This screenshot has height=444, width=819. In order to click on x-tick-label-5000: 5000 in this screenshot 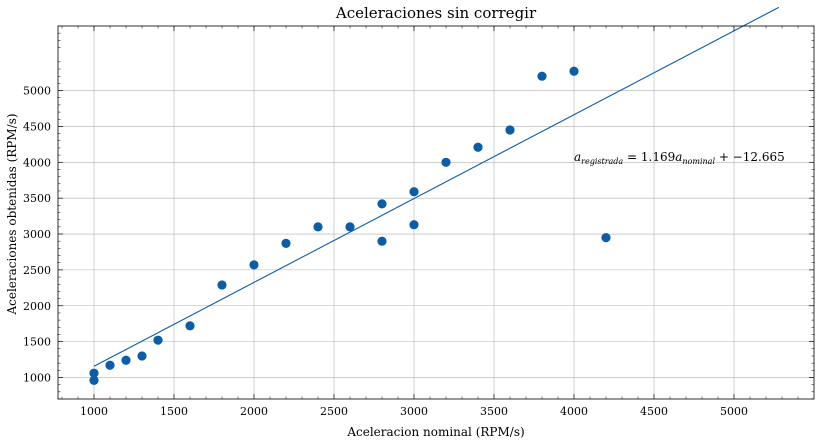, I will do `click(734, 411)`.